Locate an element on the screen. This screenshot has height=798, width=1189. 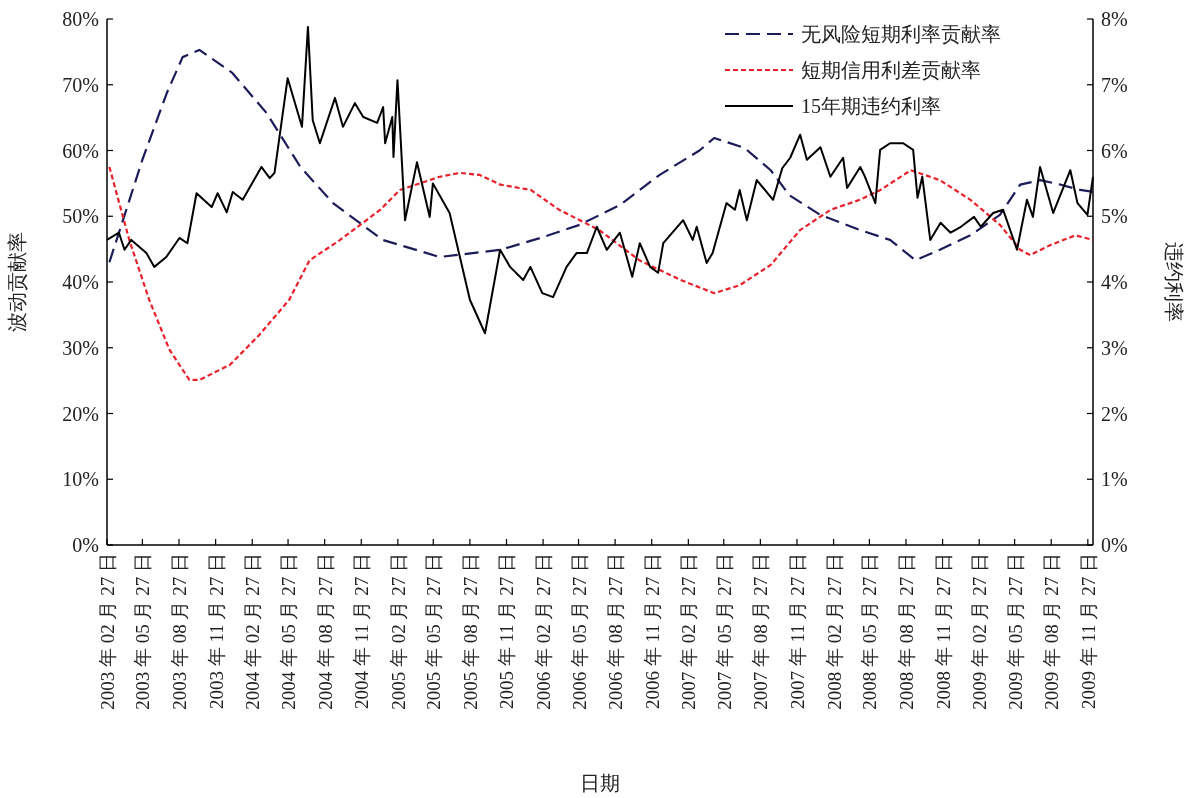
y-tick-label: 10% is located at coordinates (80, 479).